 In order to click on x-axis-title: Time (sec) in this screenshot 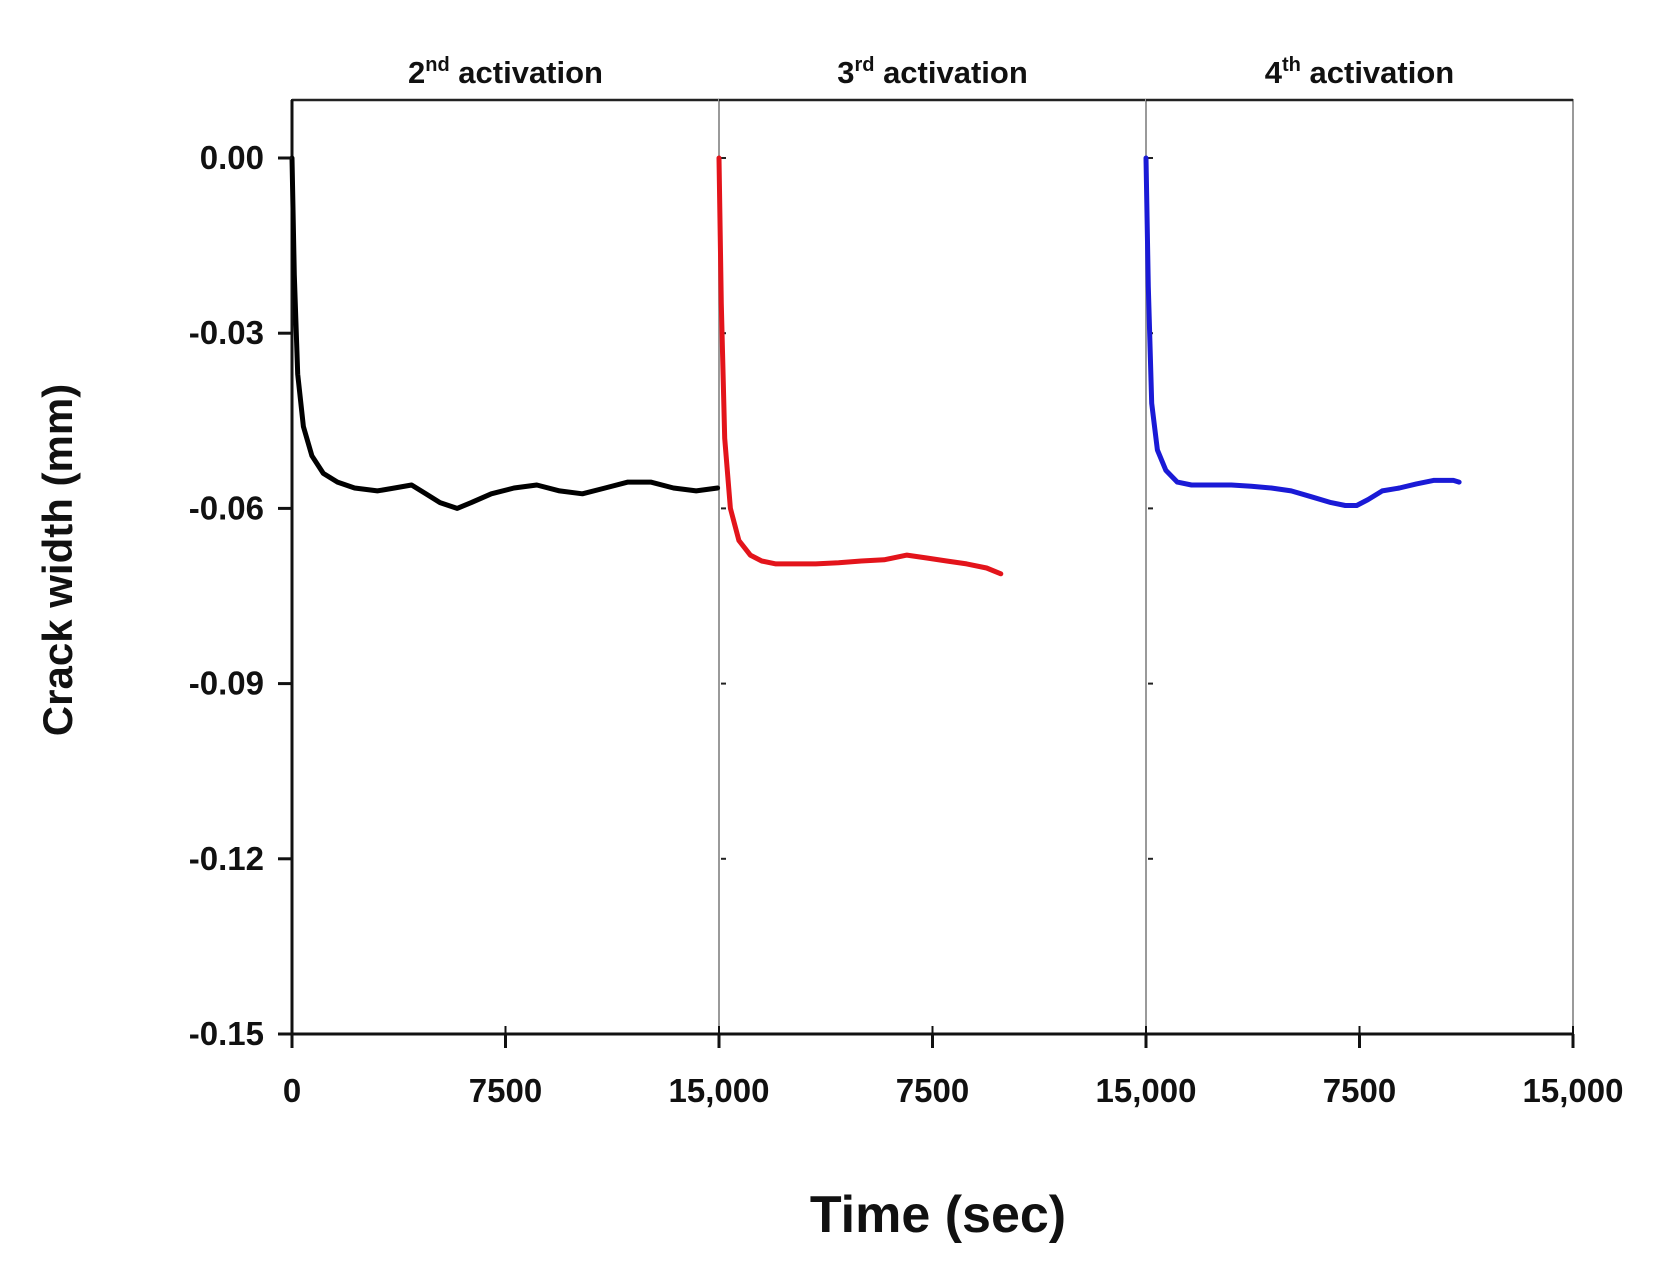, I will do `click(938, 1215)`.